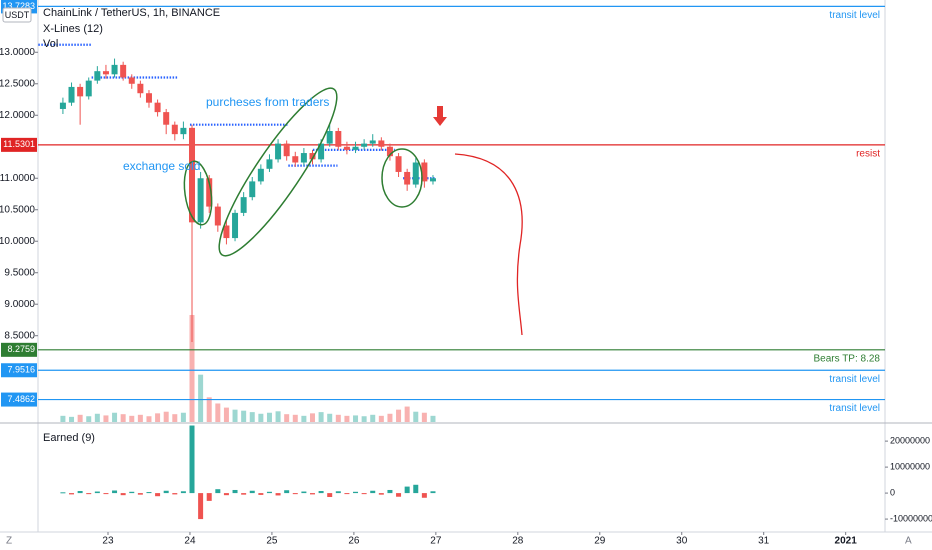  Describe the element at coordinates (19, 272) in the screenshot. I see `y-tick-label: 9.5000` at that location.